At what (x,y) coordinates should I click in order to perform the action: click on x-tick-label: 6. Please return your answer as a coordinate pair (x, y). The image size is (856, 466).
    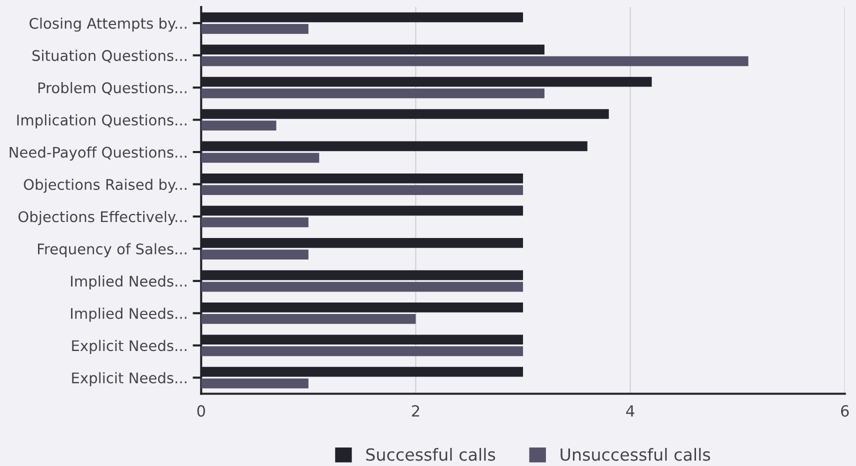
    Looking at the image, I should click on (845, 411).